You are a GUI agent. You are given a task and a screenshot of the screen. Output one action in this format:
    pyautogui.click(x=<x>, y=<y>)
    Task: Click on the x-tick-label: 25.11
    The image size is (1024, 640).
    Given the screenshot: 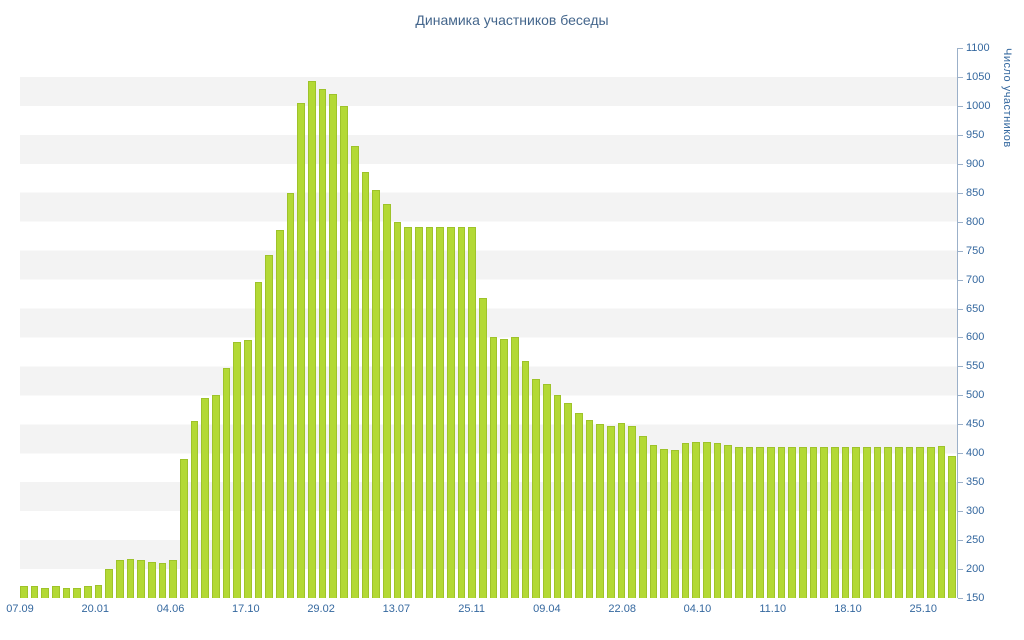 What is the action you would take?
    pyautogui.click(x=471, y=609)
    